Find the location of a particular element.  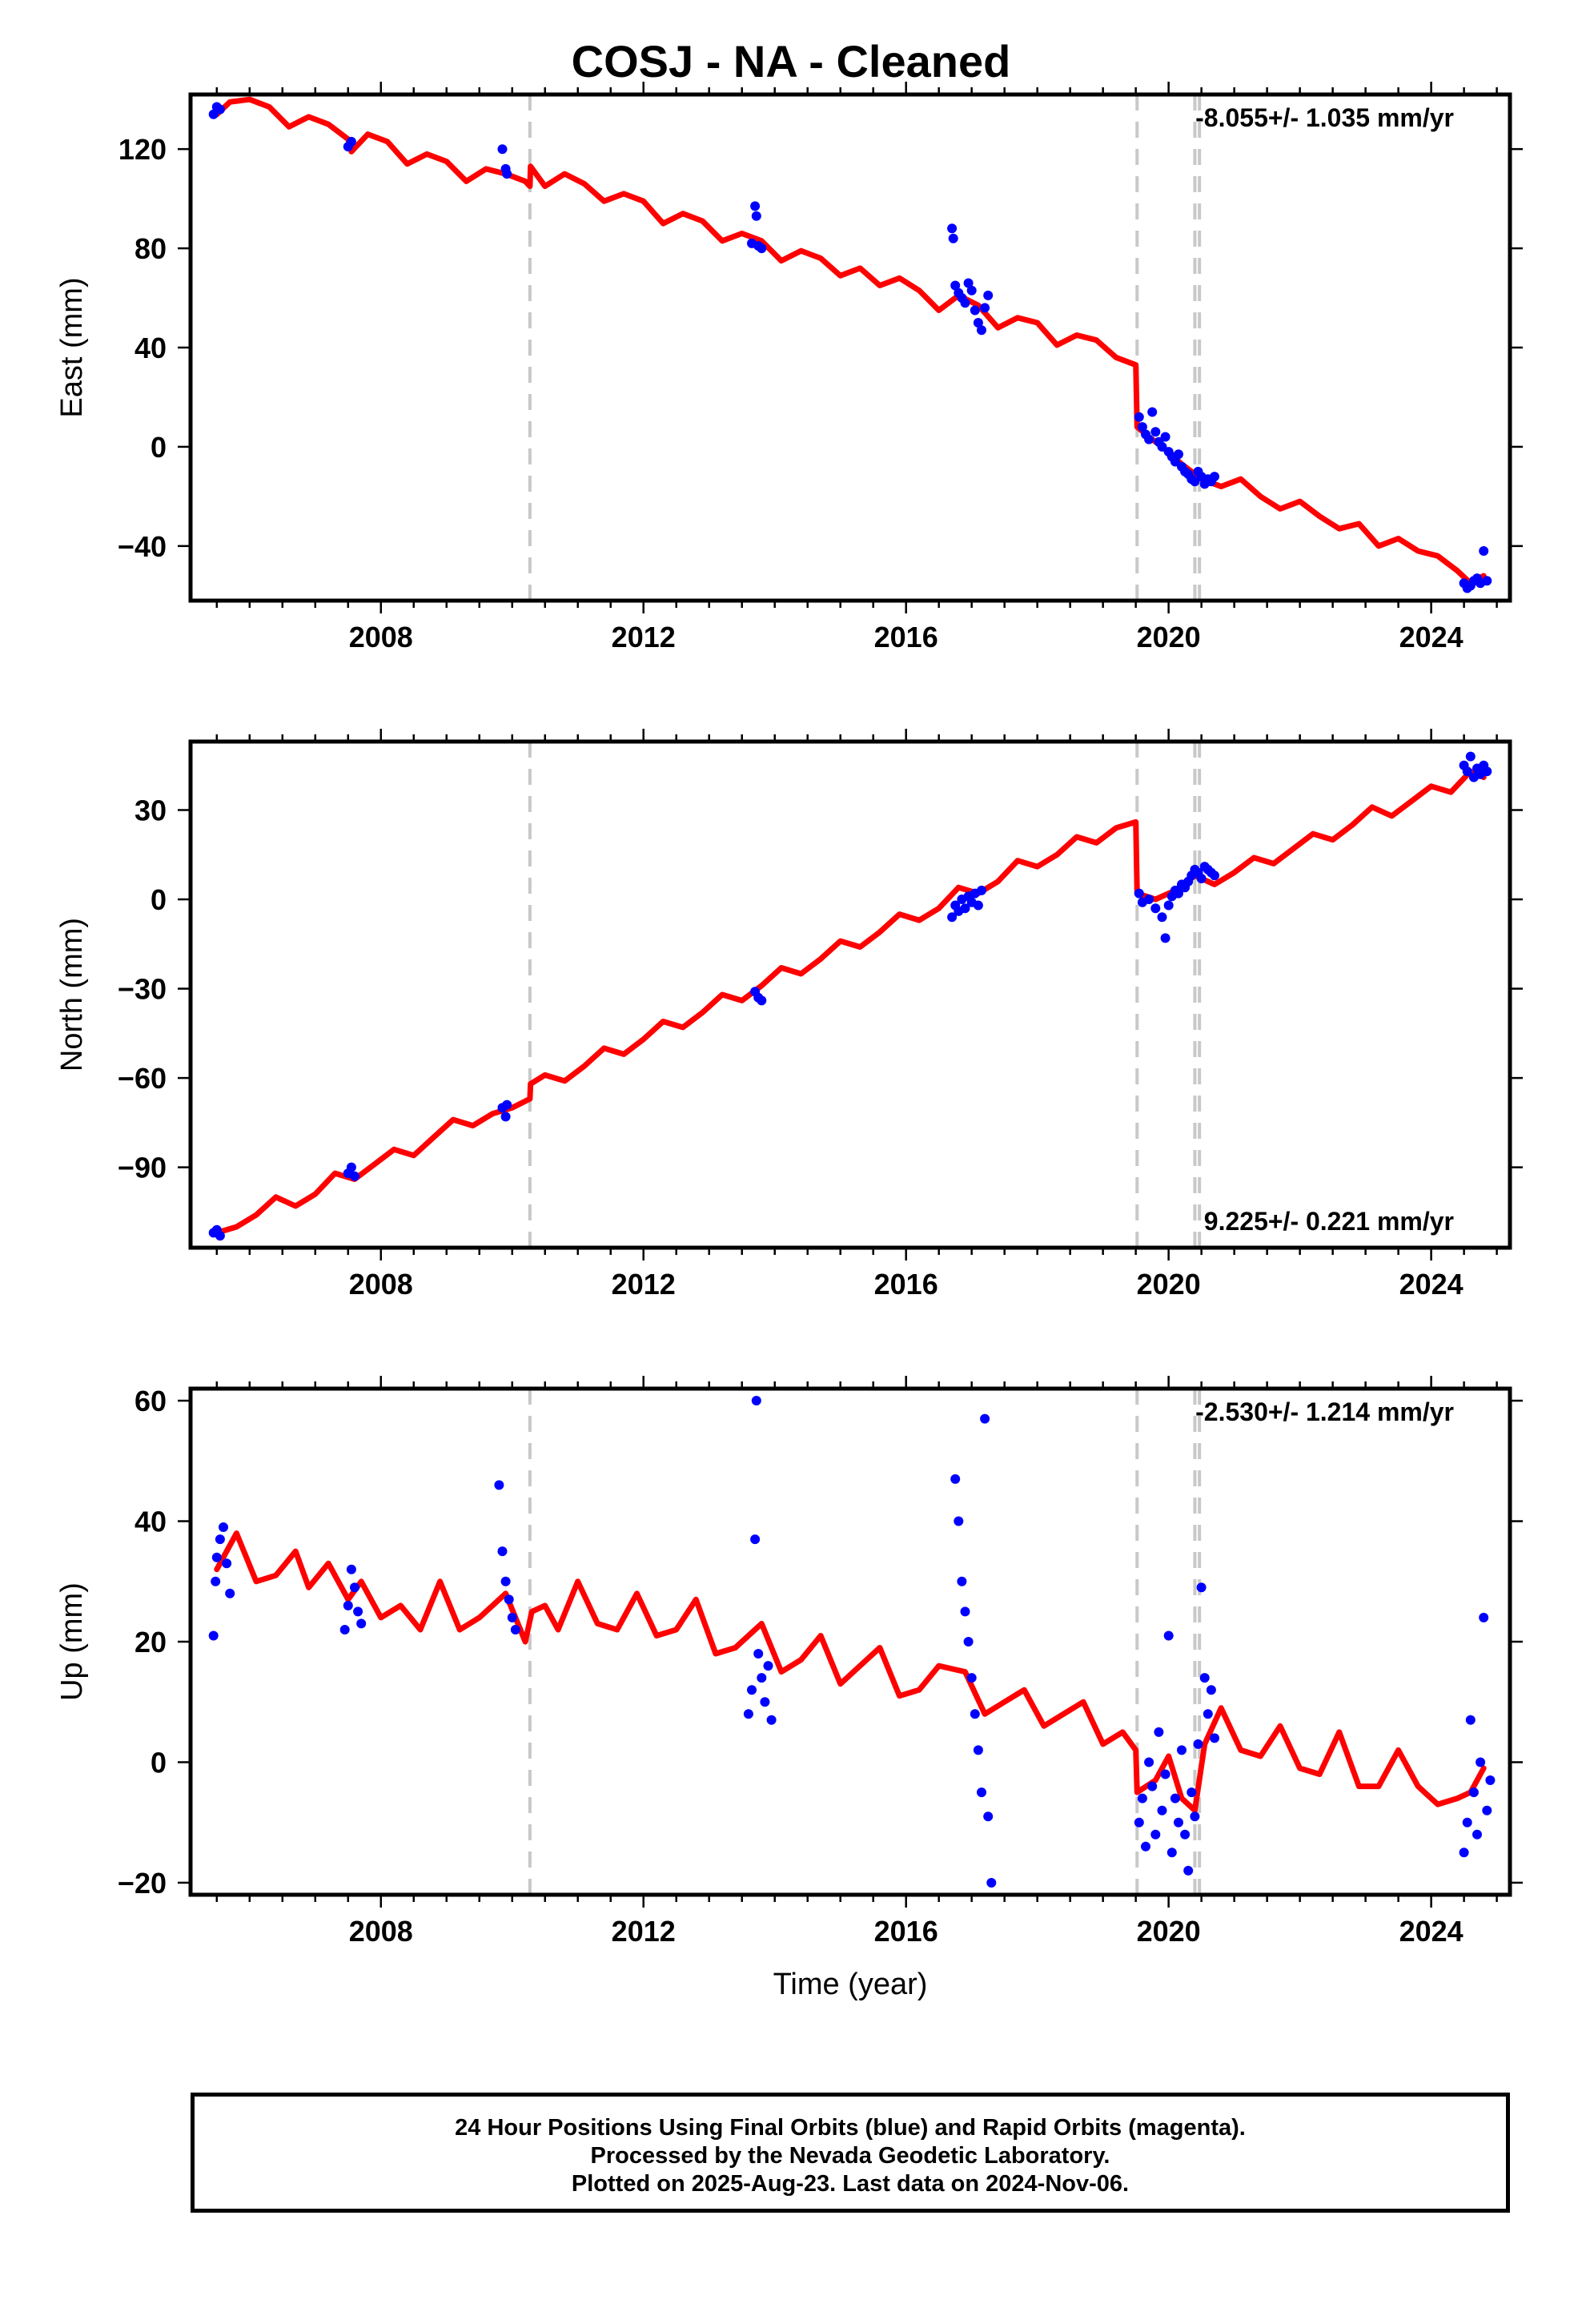

north-x-tick-label: 2016 is located at coordinates (906, 1284).